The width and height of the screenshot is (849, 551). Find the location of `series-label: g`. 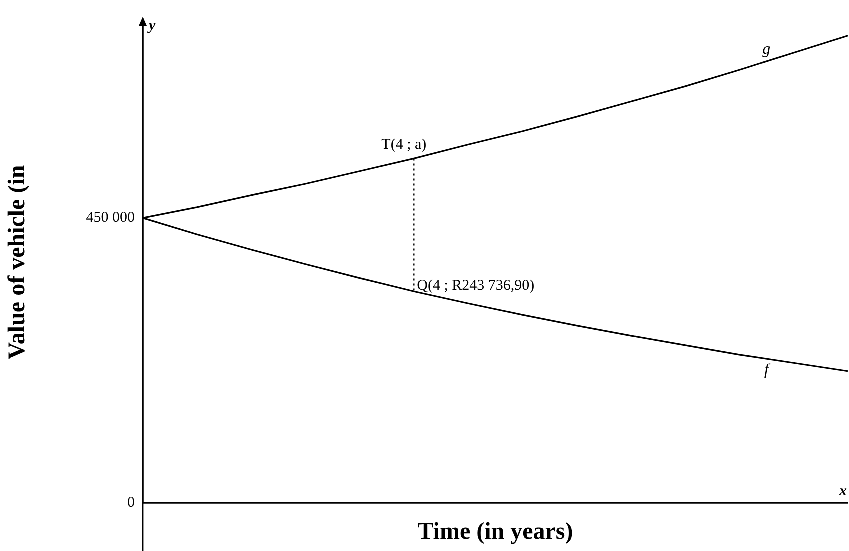

series-label: g is located at coordinates (766, 49).